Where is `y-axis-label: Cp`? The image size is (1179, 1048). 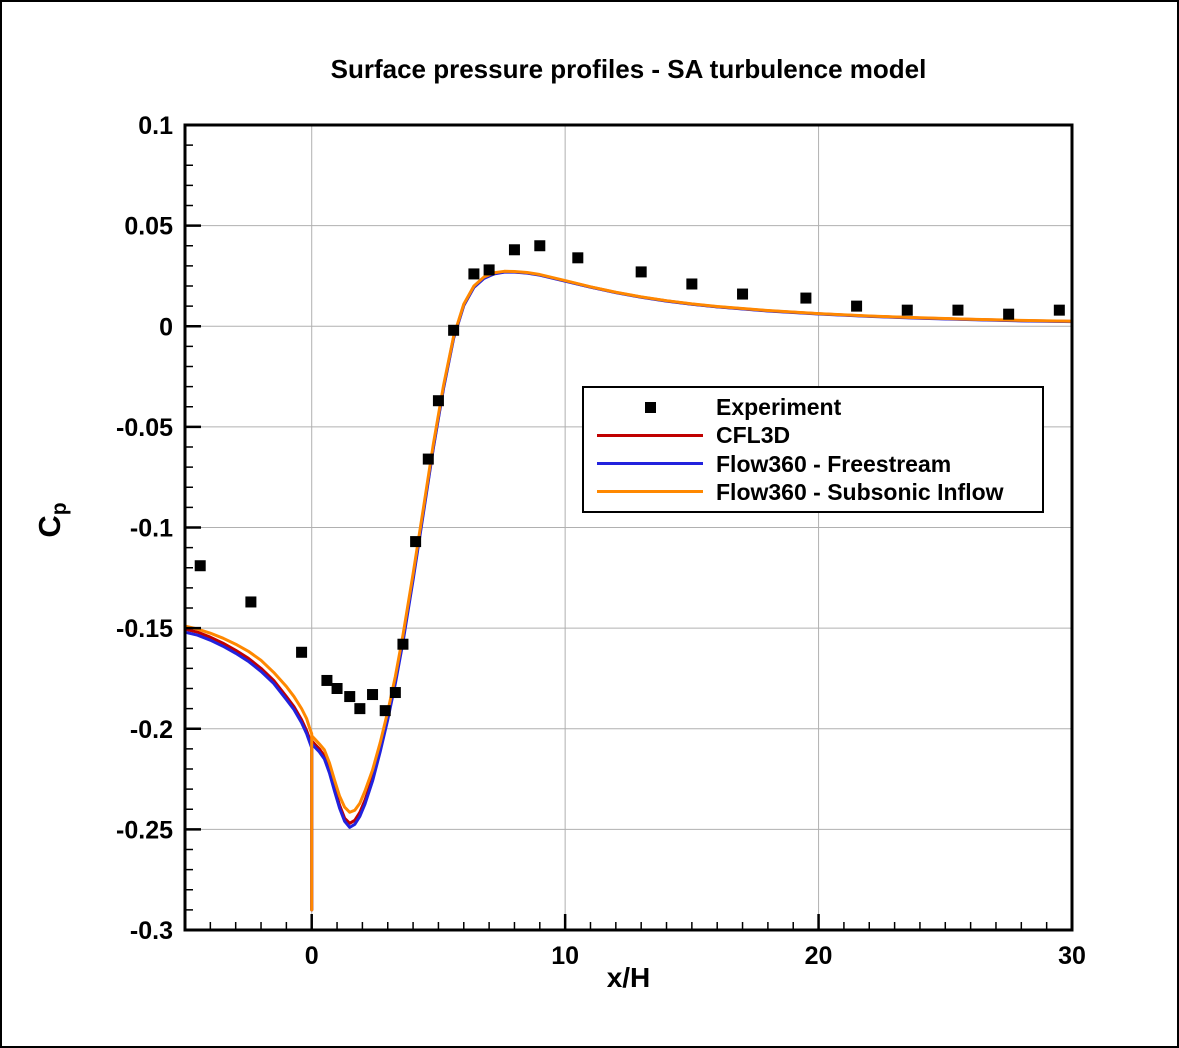 y-axis-label: Cp is located at coordinates (52, 520).